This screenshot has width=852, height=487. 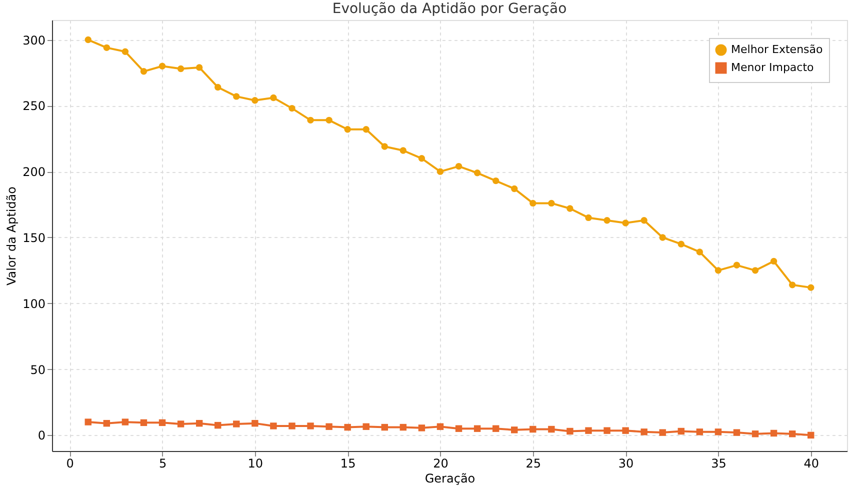 What do you see at coordinates (772, 67) in the screenshot?
I see `legend-label: Menor Impacto` at bounding box center [772, 67].